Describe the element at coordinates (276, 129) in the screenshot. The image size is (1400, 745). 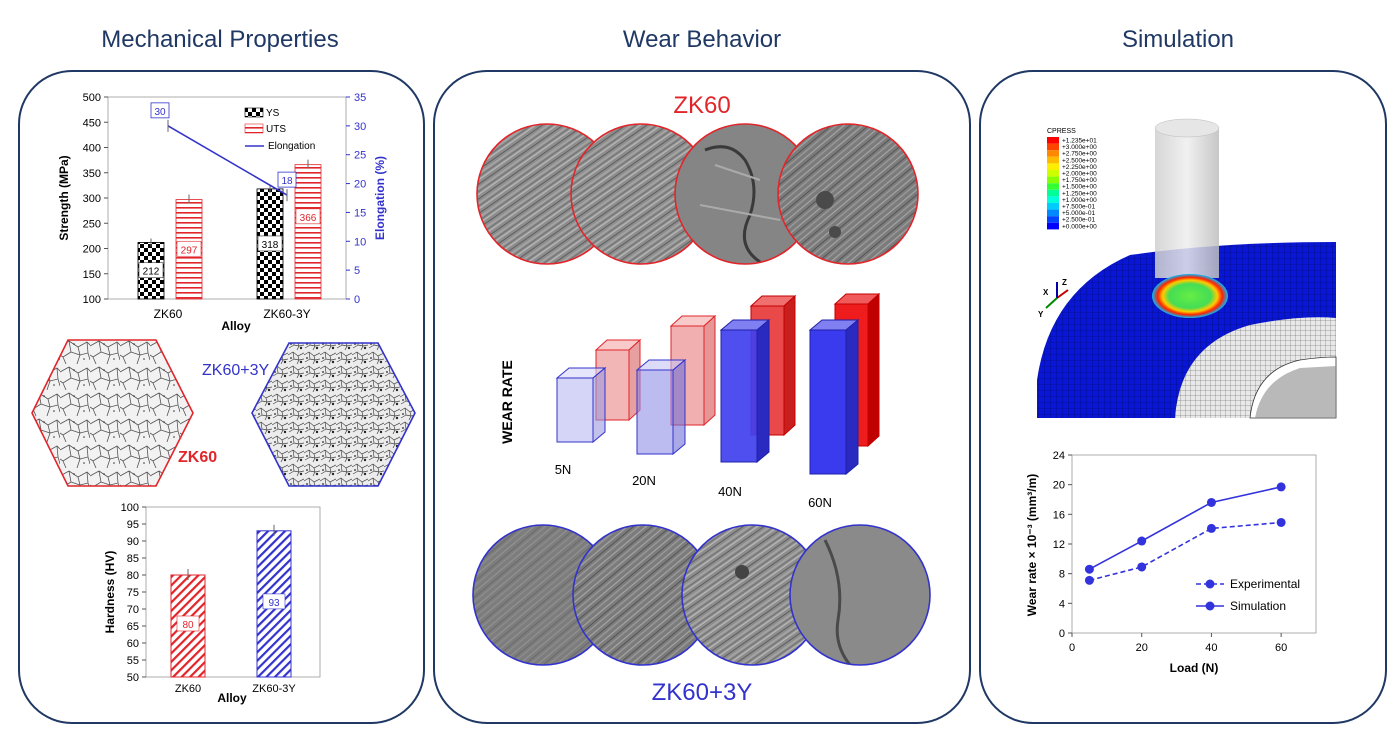
I see `legend-uts: UTS` at that location.